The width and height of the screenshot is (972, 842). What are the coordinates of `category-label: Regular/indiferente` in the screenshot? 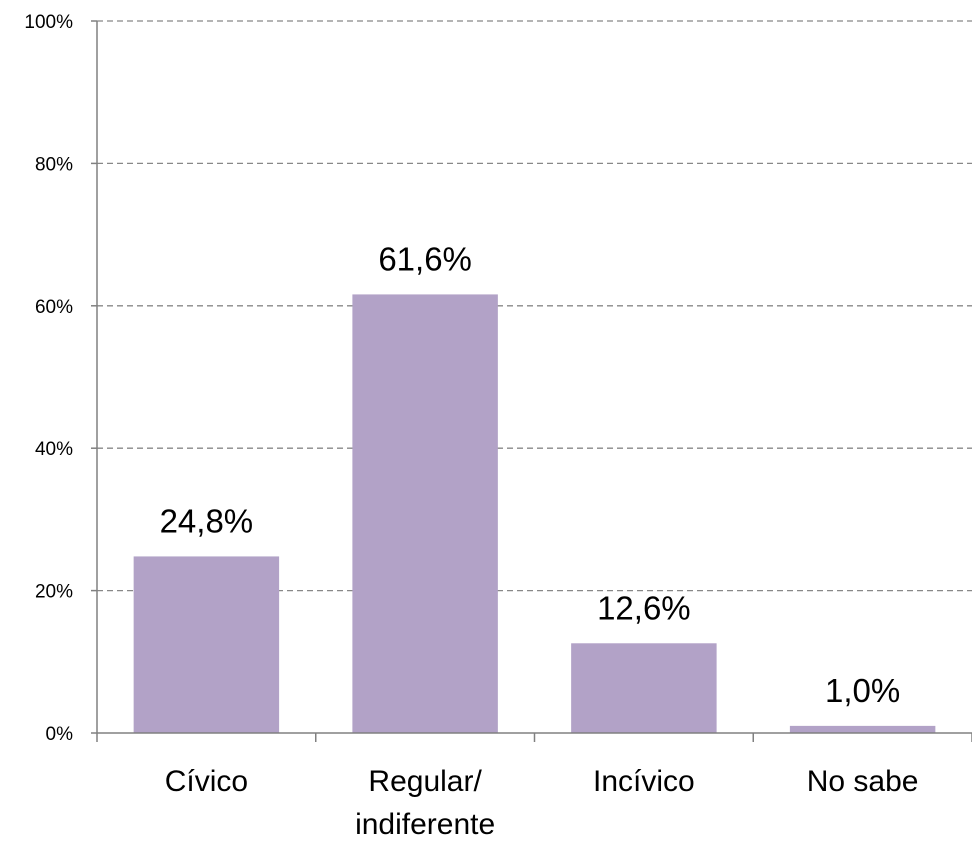 It's located at (425, 803).